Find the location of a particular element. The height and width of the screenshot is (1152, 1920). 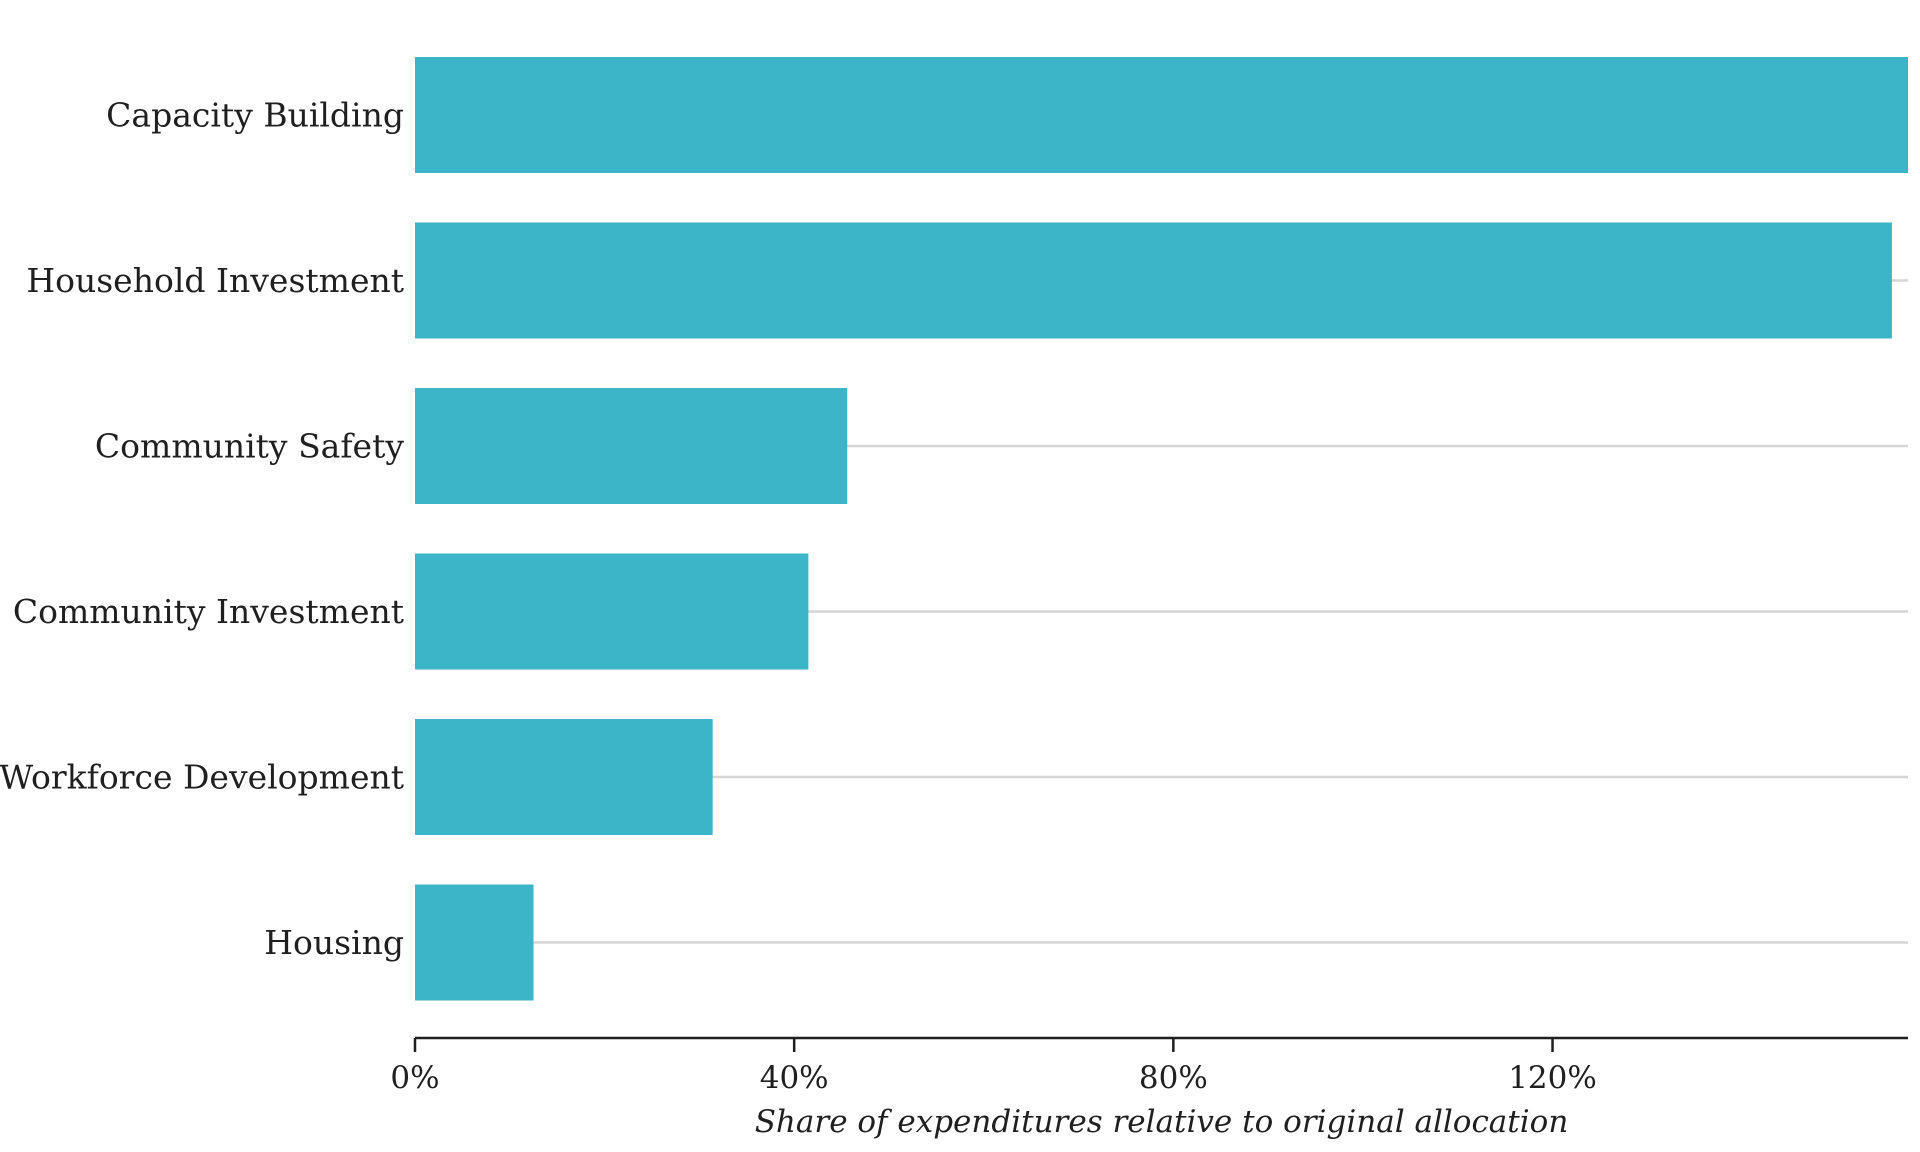

x-axis: 0% 40% 80% 120% is located at coordinates (1149, 1066).